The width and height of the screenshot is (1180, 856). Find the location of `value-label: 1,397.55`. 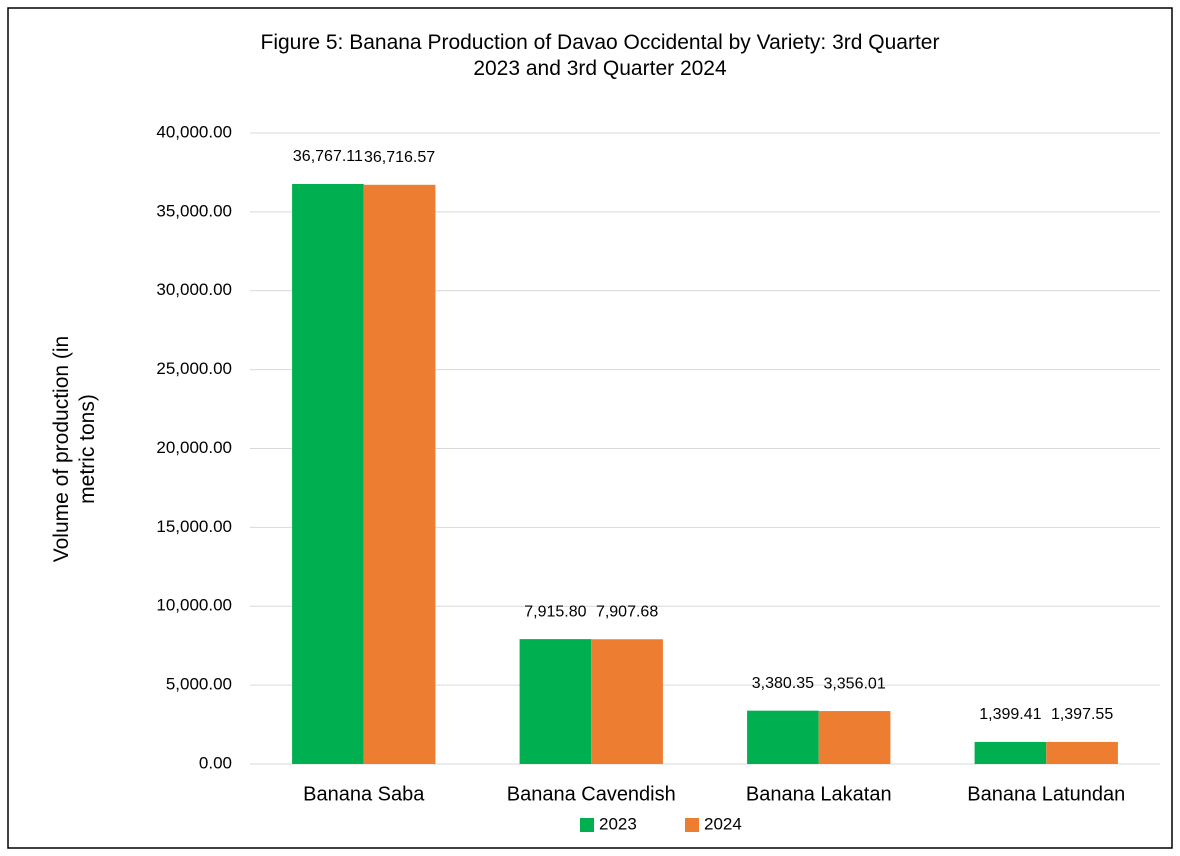

value-label: 1,397.55 is located at coordinates (1082, 714).